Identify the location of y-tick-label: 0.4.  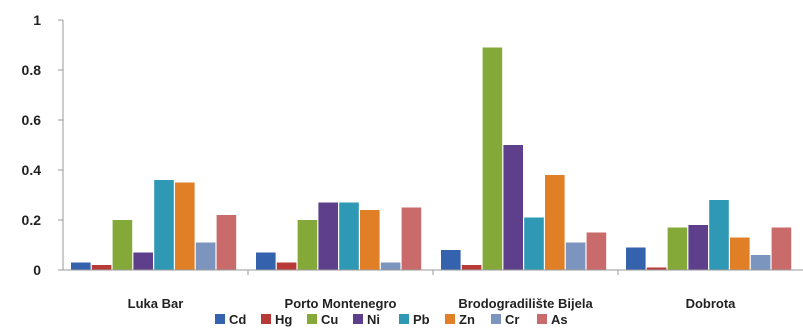
(32, 170).